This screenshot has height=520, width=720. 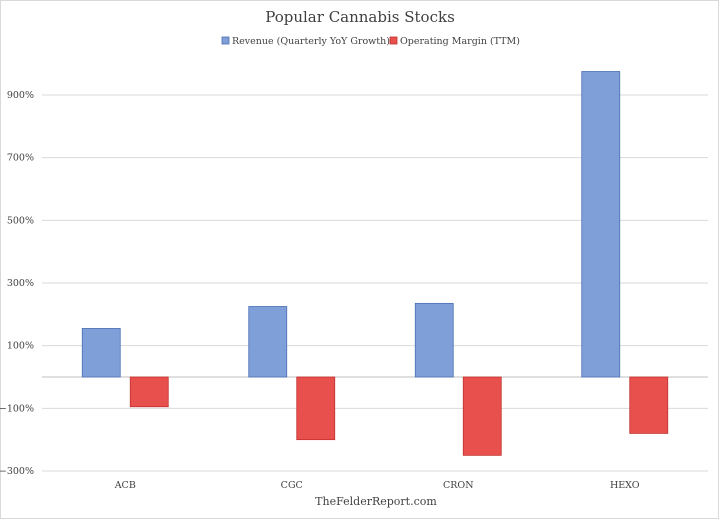 What do you see at coordinates (225, 40) in the screenshot?
I see `legend-swatch-revenue` at bounding box center [225, 40].